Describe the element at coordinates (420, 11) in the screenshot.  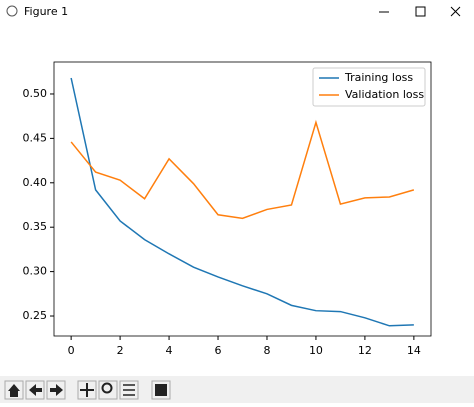
I see `maximize-button` at that location.